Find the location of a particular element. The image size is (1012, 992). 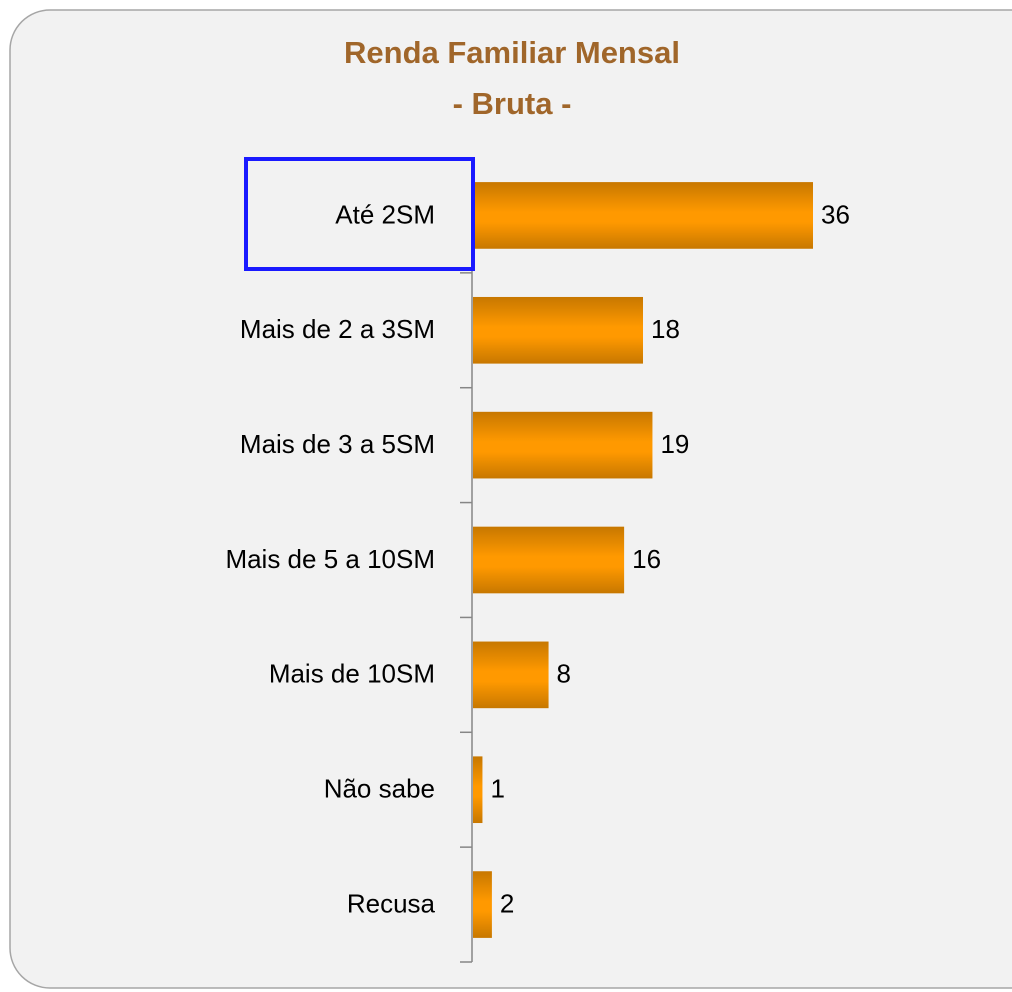

value-label: 8 is located at coordinates (564, 674).